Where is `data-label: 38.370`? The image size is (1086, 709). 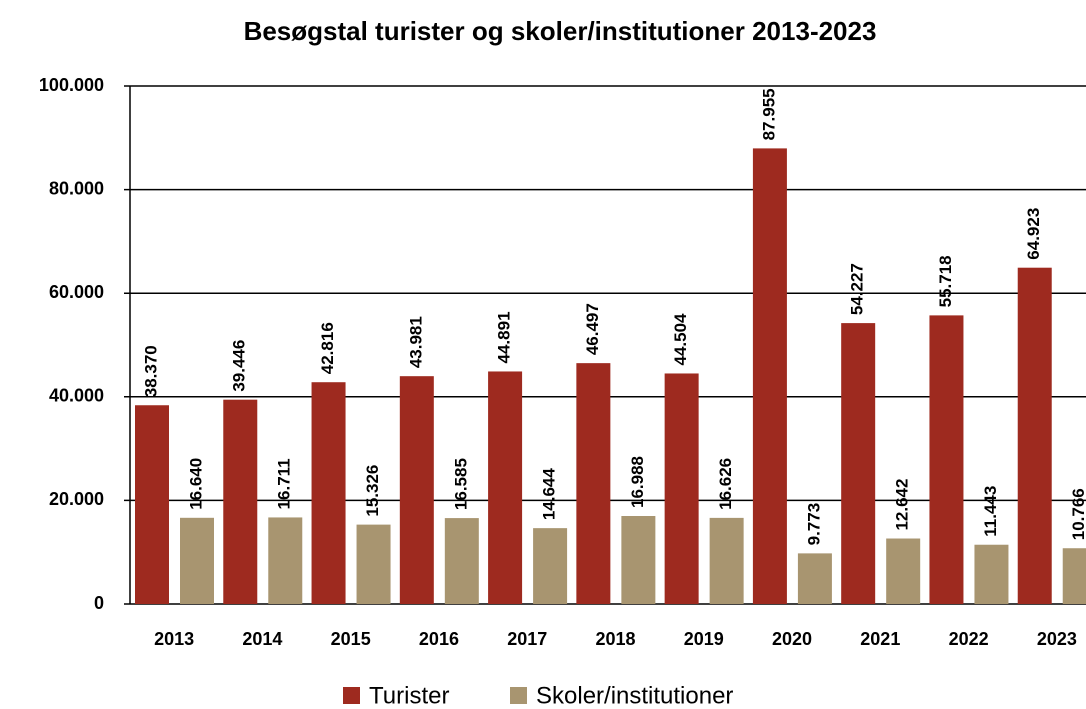
data-label: 38.370 is located at coordinates (150, 371).